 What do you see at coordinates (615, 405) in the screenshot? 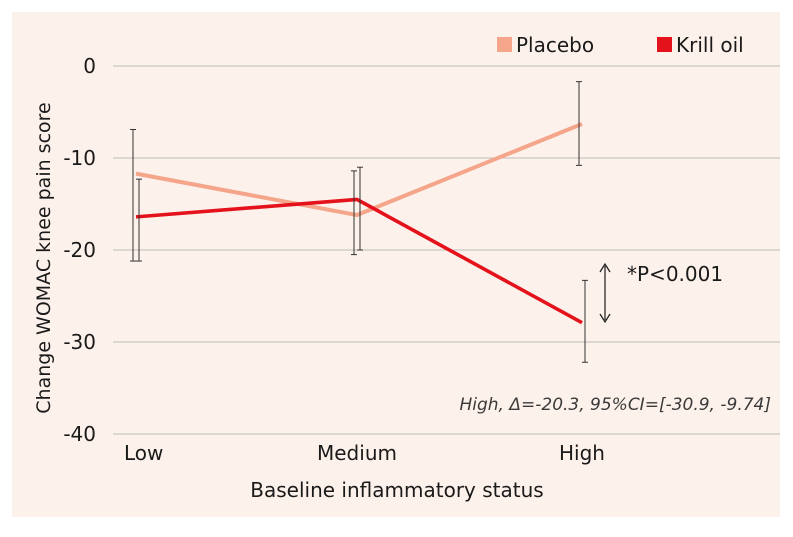
I see `effect-annotation: High, Δ=-20.3, 95%CI=[-30.9, -9.74]` at bounding box center [615, 405].